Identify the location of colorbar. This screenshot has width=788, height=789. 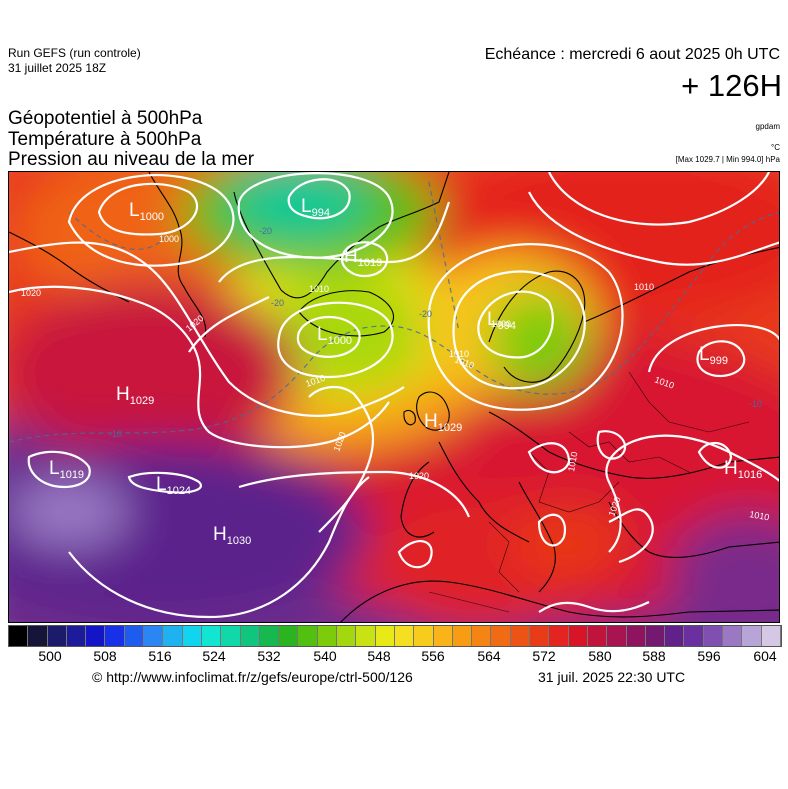
(395, 636).